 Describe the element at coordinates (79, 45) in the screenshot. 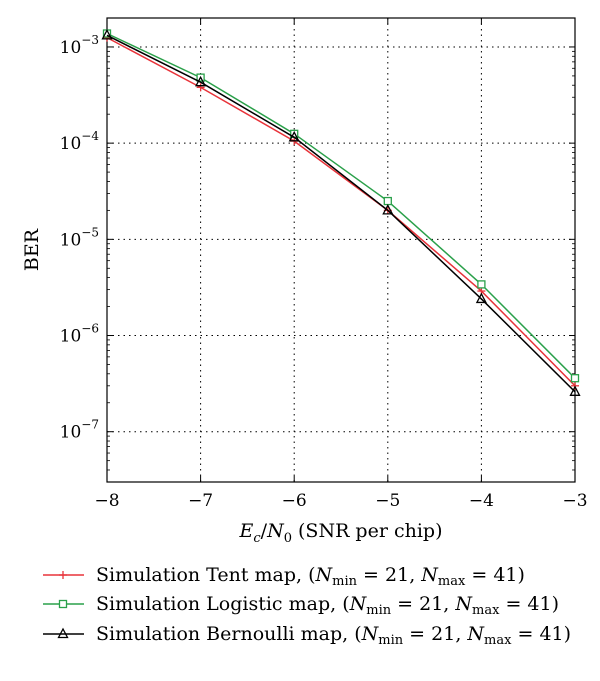

I see `y-tick-label: 10⁻³` at that location.